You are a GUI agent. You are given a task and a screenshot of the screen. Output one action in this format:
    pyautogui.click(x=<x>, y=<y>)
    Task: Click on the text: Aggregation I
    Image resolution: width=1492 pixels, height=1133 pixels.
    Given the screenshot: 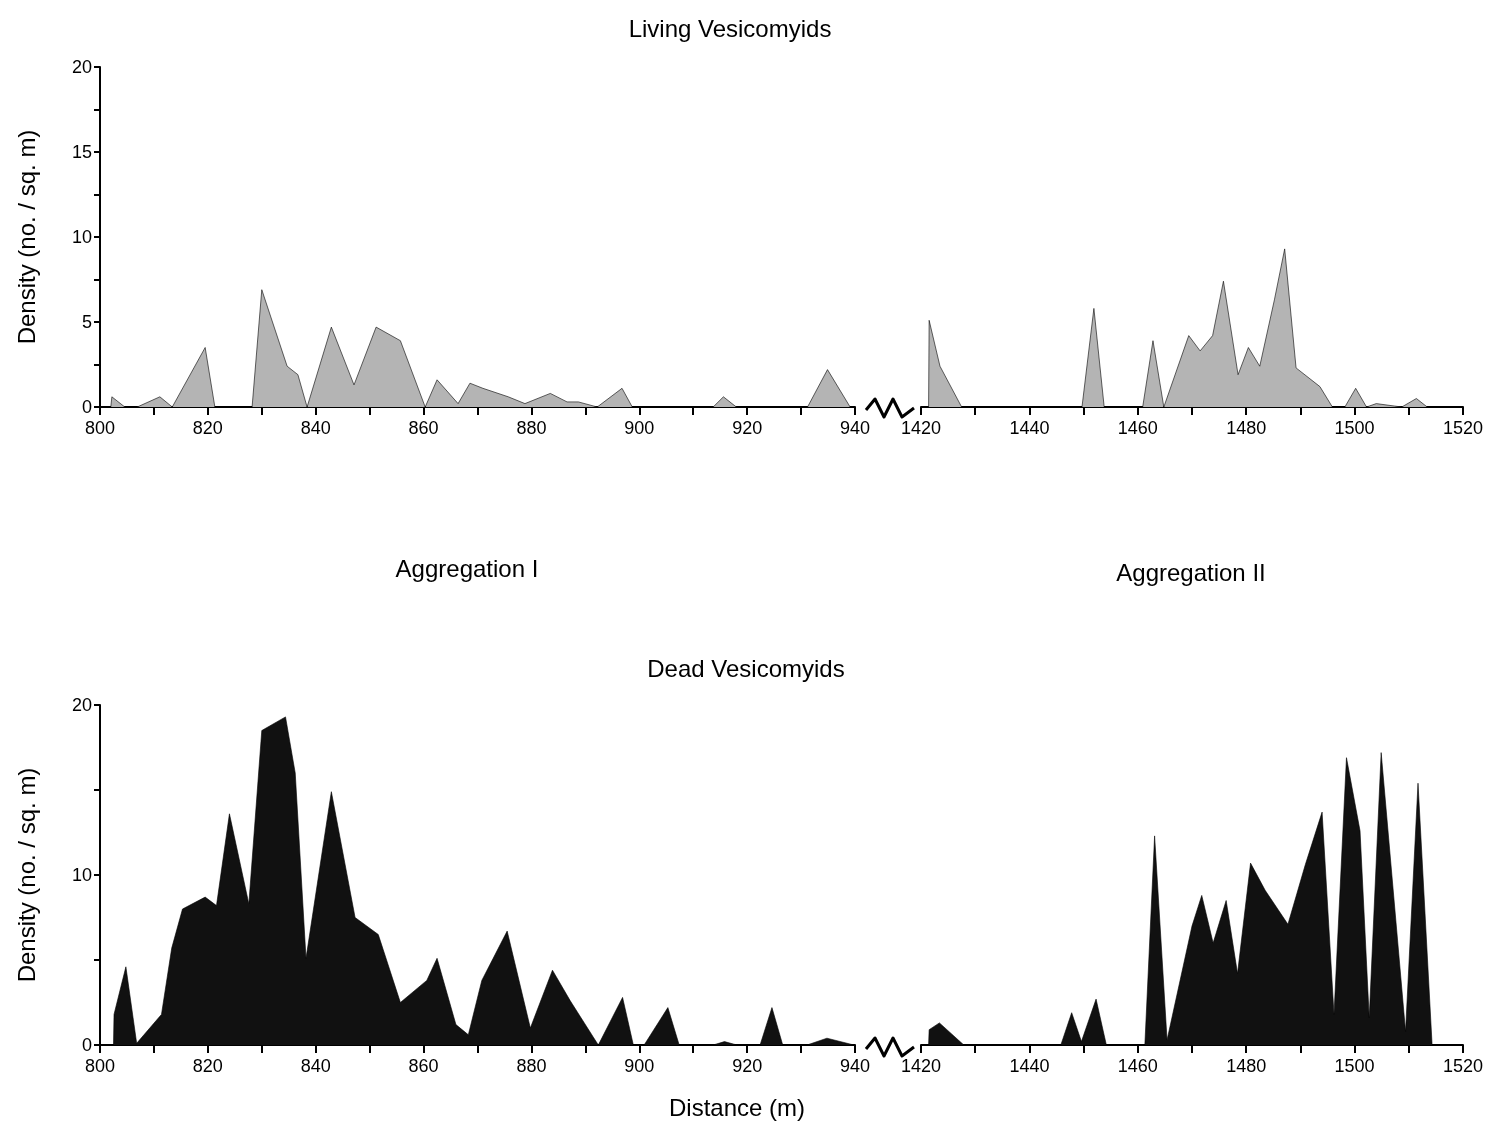 What is the action you would take?
    pyautogui.click(x=467, y=568)
    